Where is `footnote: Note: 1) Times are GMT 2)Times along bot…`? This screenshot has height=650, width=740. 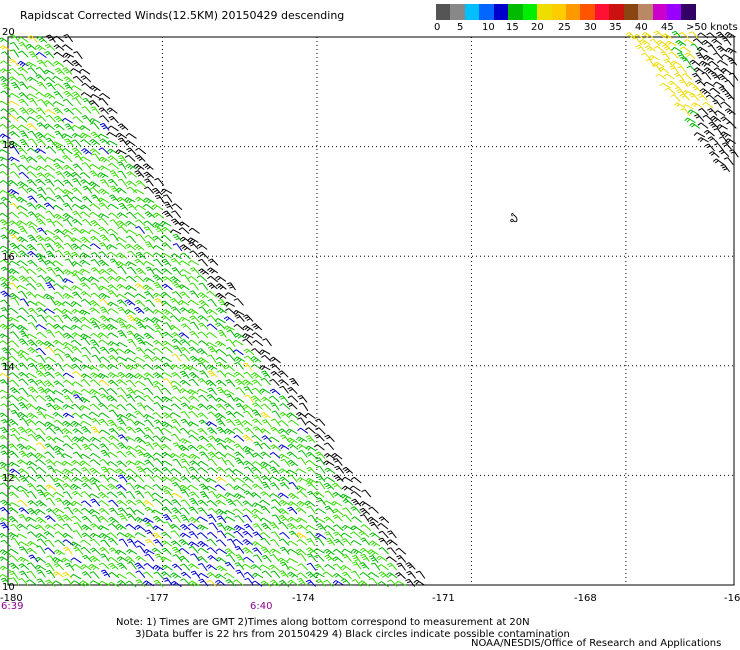
footnote: Note: 1) Times are GMT 2)Times along bot… is located at coordinates (343, 628).